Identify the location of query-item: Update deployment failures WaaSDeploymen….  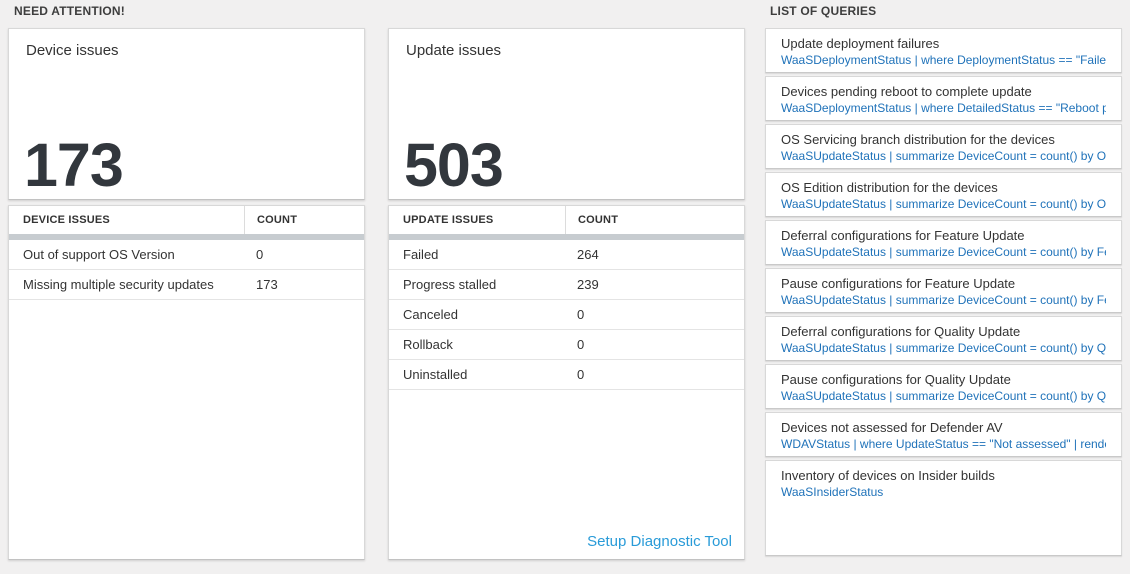
(943, 50).